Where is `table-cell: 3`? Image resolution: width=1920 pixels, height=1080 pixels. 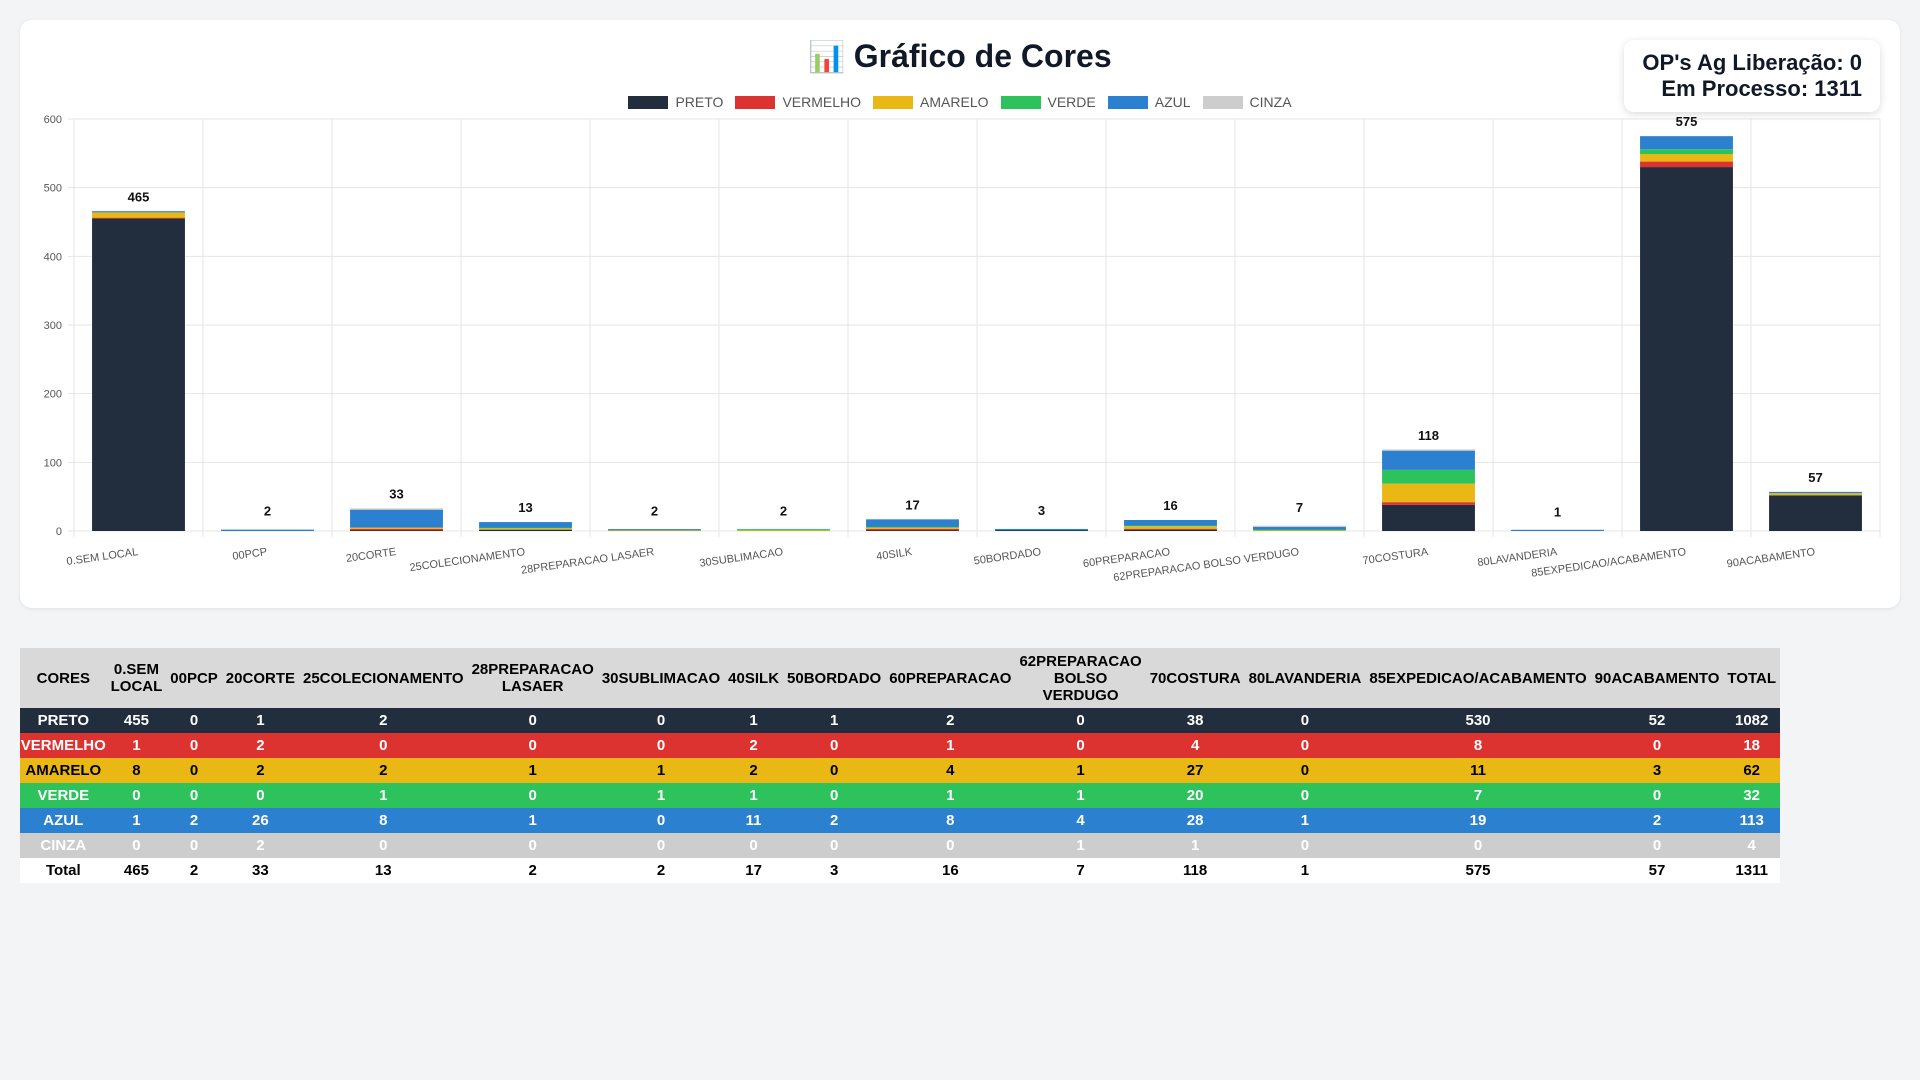 table-cell: 3 is located at coordinates (834, 870).